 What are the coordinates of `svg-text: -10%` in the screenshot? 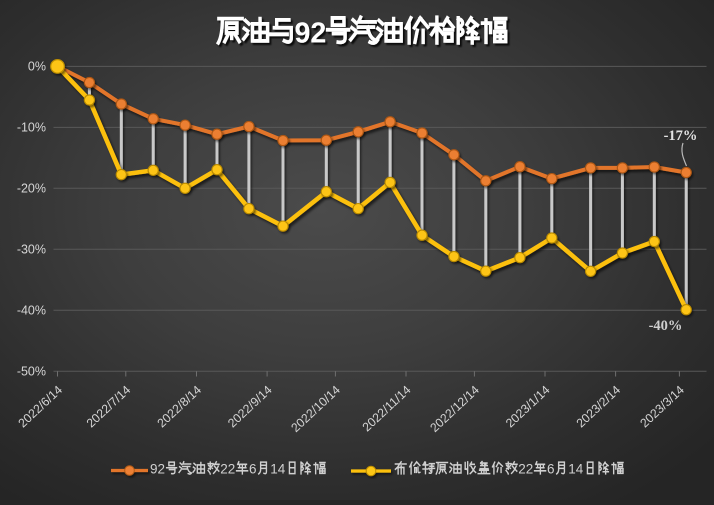 It's located at (31, 128).